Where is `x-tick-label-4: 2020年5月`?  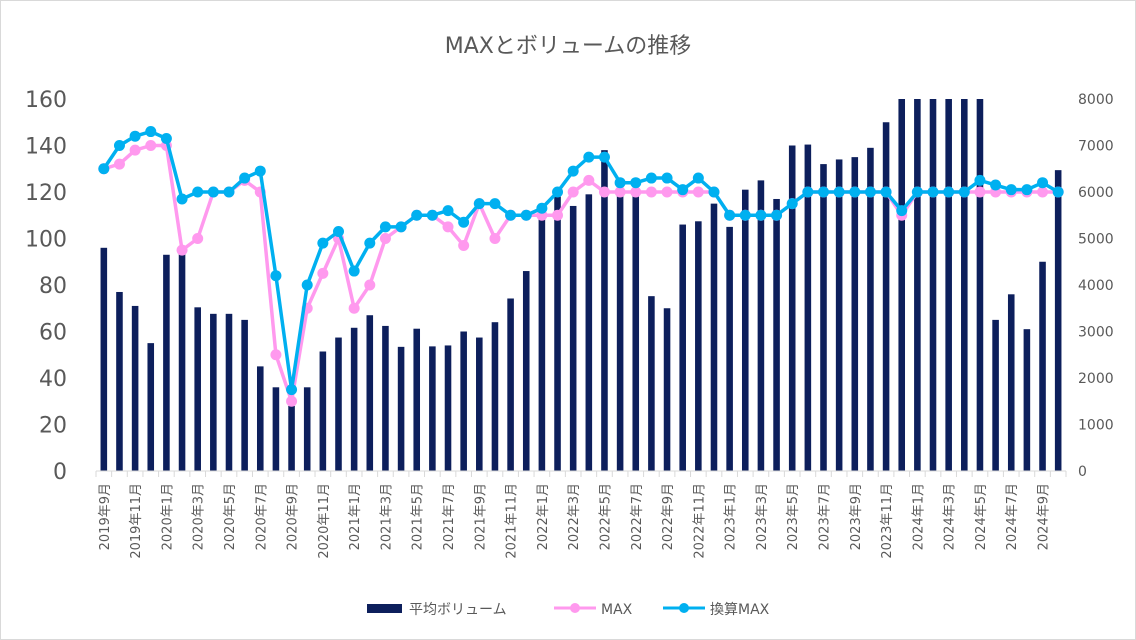 x-tick-label-4: 2020年5月 is located at coordinates (230, 516).